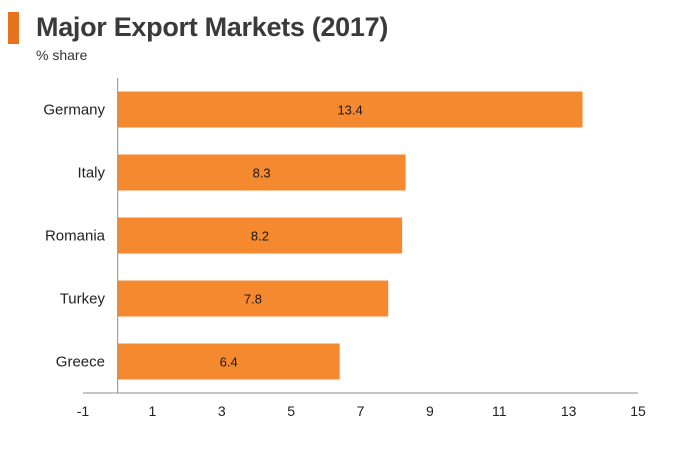 This screenshot has height=450, width=700. I want to click on data-label-romania: 8.2, so click(260, 236).